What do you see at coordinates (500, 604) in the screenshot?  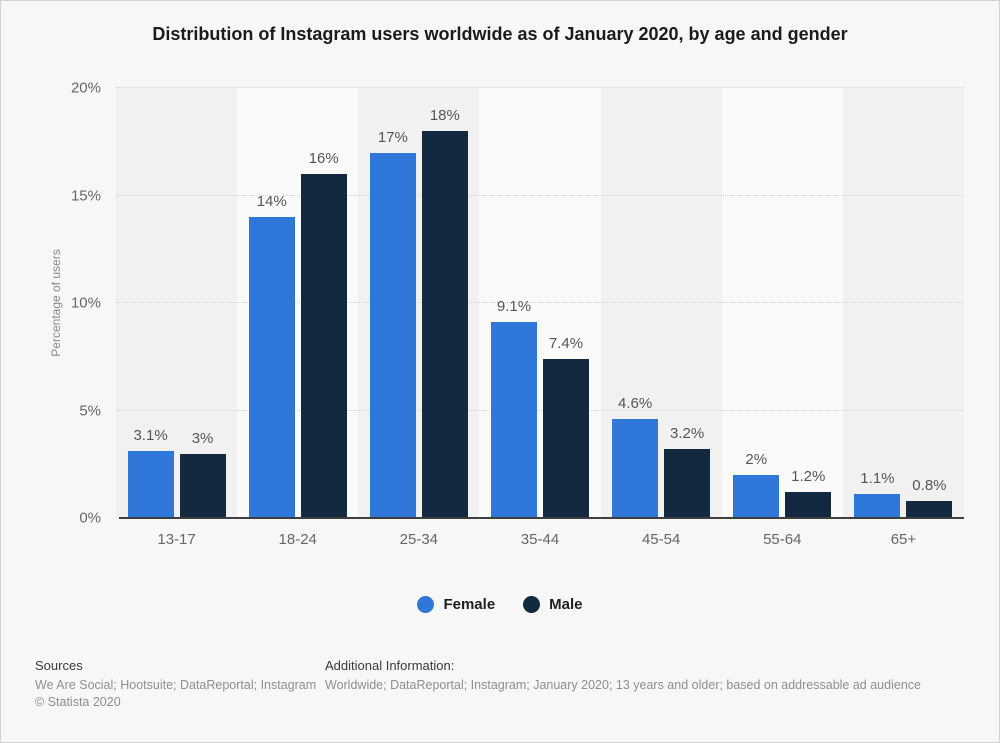 I see `legend: Female Male` at bounding box center [500, 604].